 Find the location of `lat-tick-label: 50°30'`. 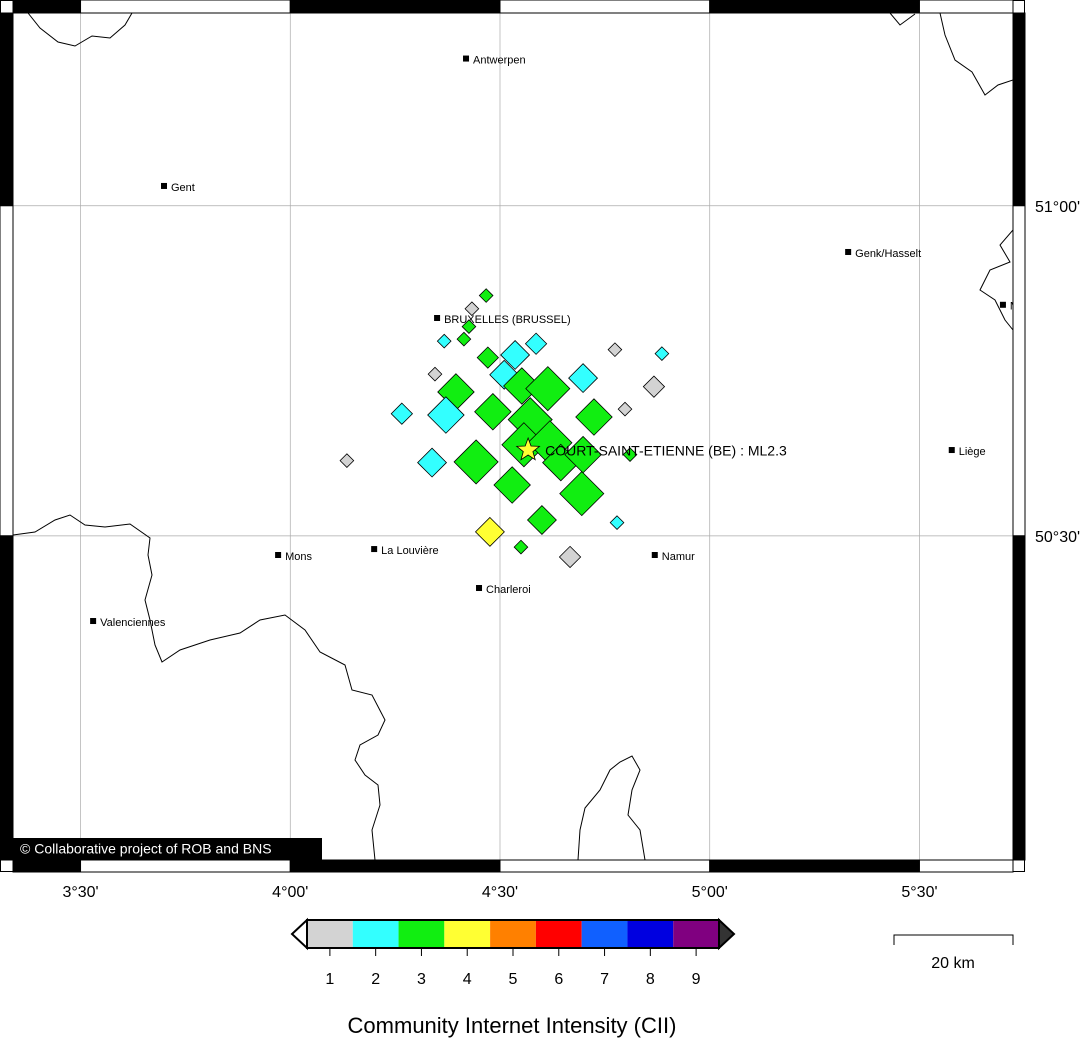

lat-tick-label: 50°30' is located at coordinates (1057, 537).